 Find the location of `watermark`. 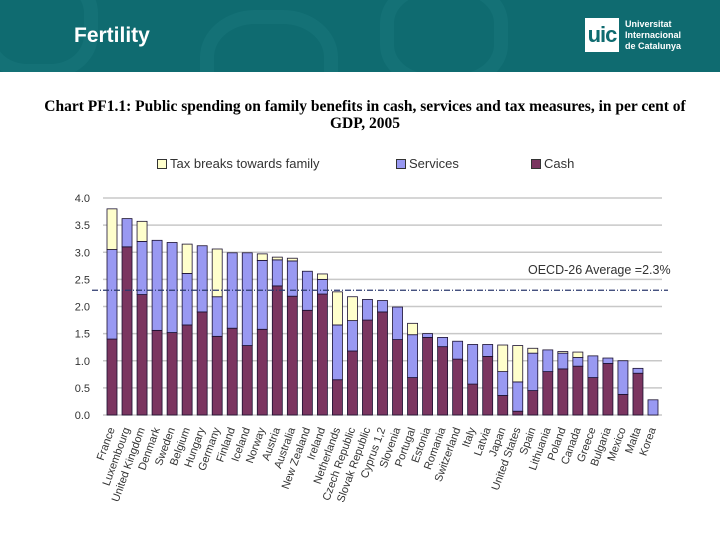

watermark is located at coordinates (444, 36).